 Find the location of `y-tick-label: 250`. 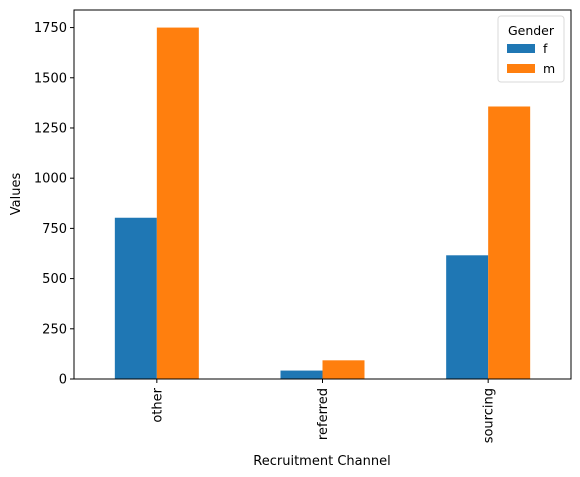

y-tick-label: 250 is located at coordinates (54, 329).